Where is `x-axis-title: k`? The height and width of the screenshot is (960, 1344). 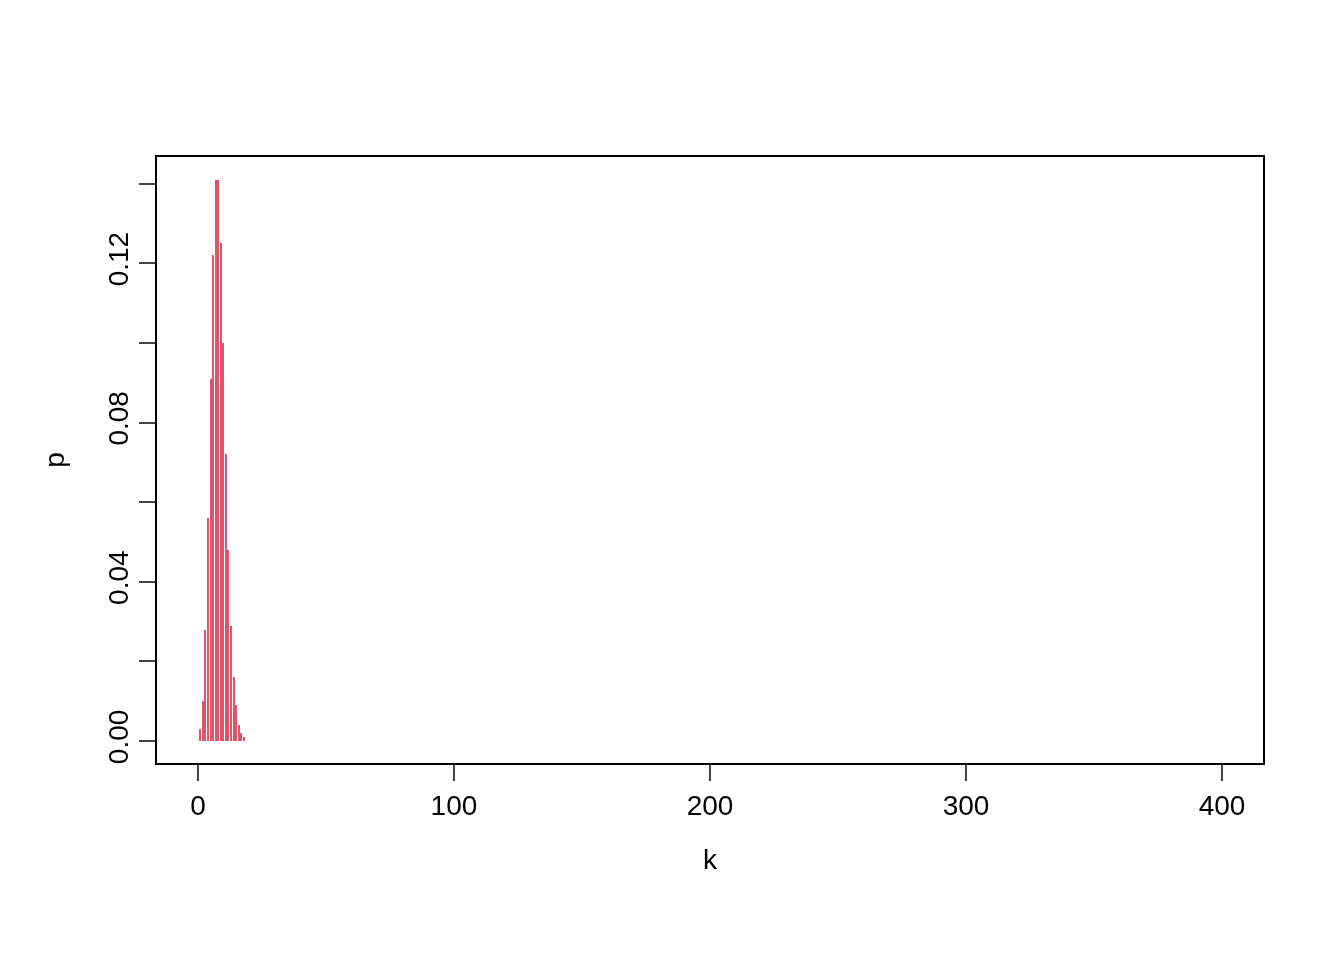 x-axis-title: k is located at coordinates (710, 860).